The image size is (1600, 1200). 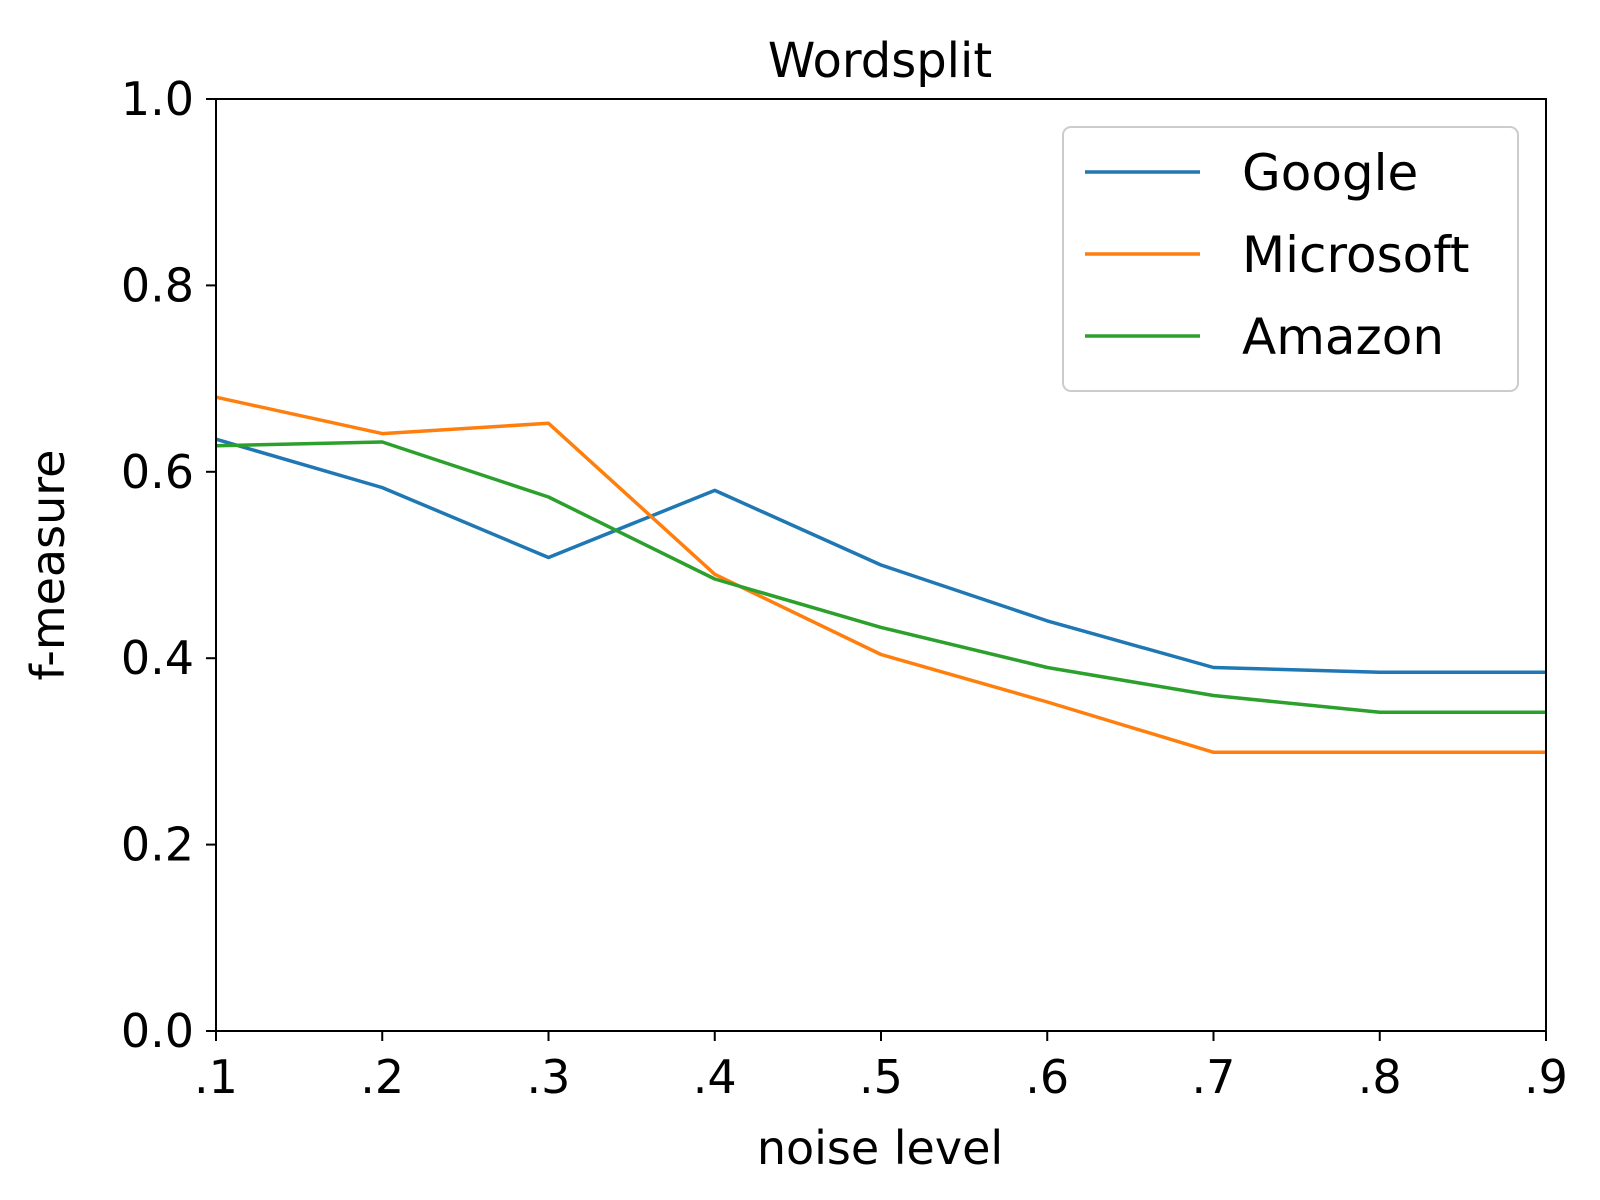 What do you see at coordinates (157, 658) in the screenshot?
I see `y-tick-label: 0.4` at bounding box center [157, 658].